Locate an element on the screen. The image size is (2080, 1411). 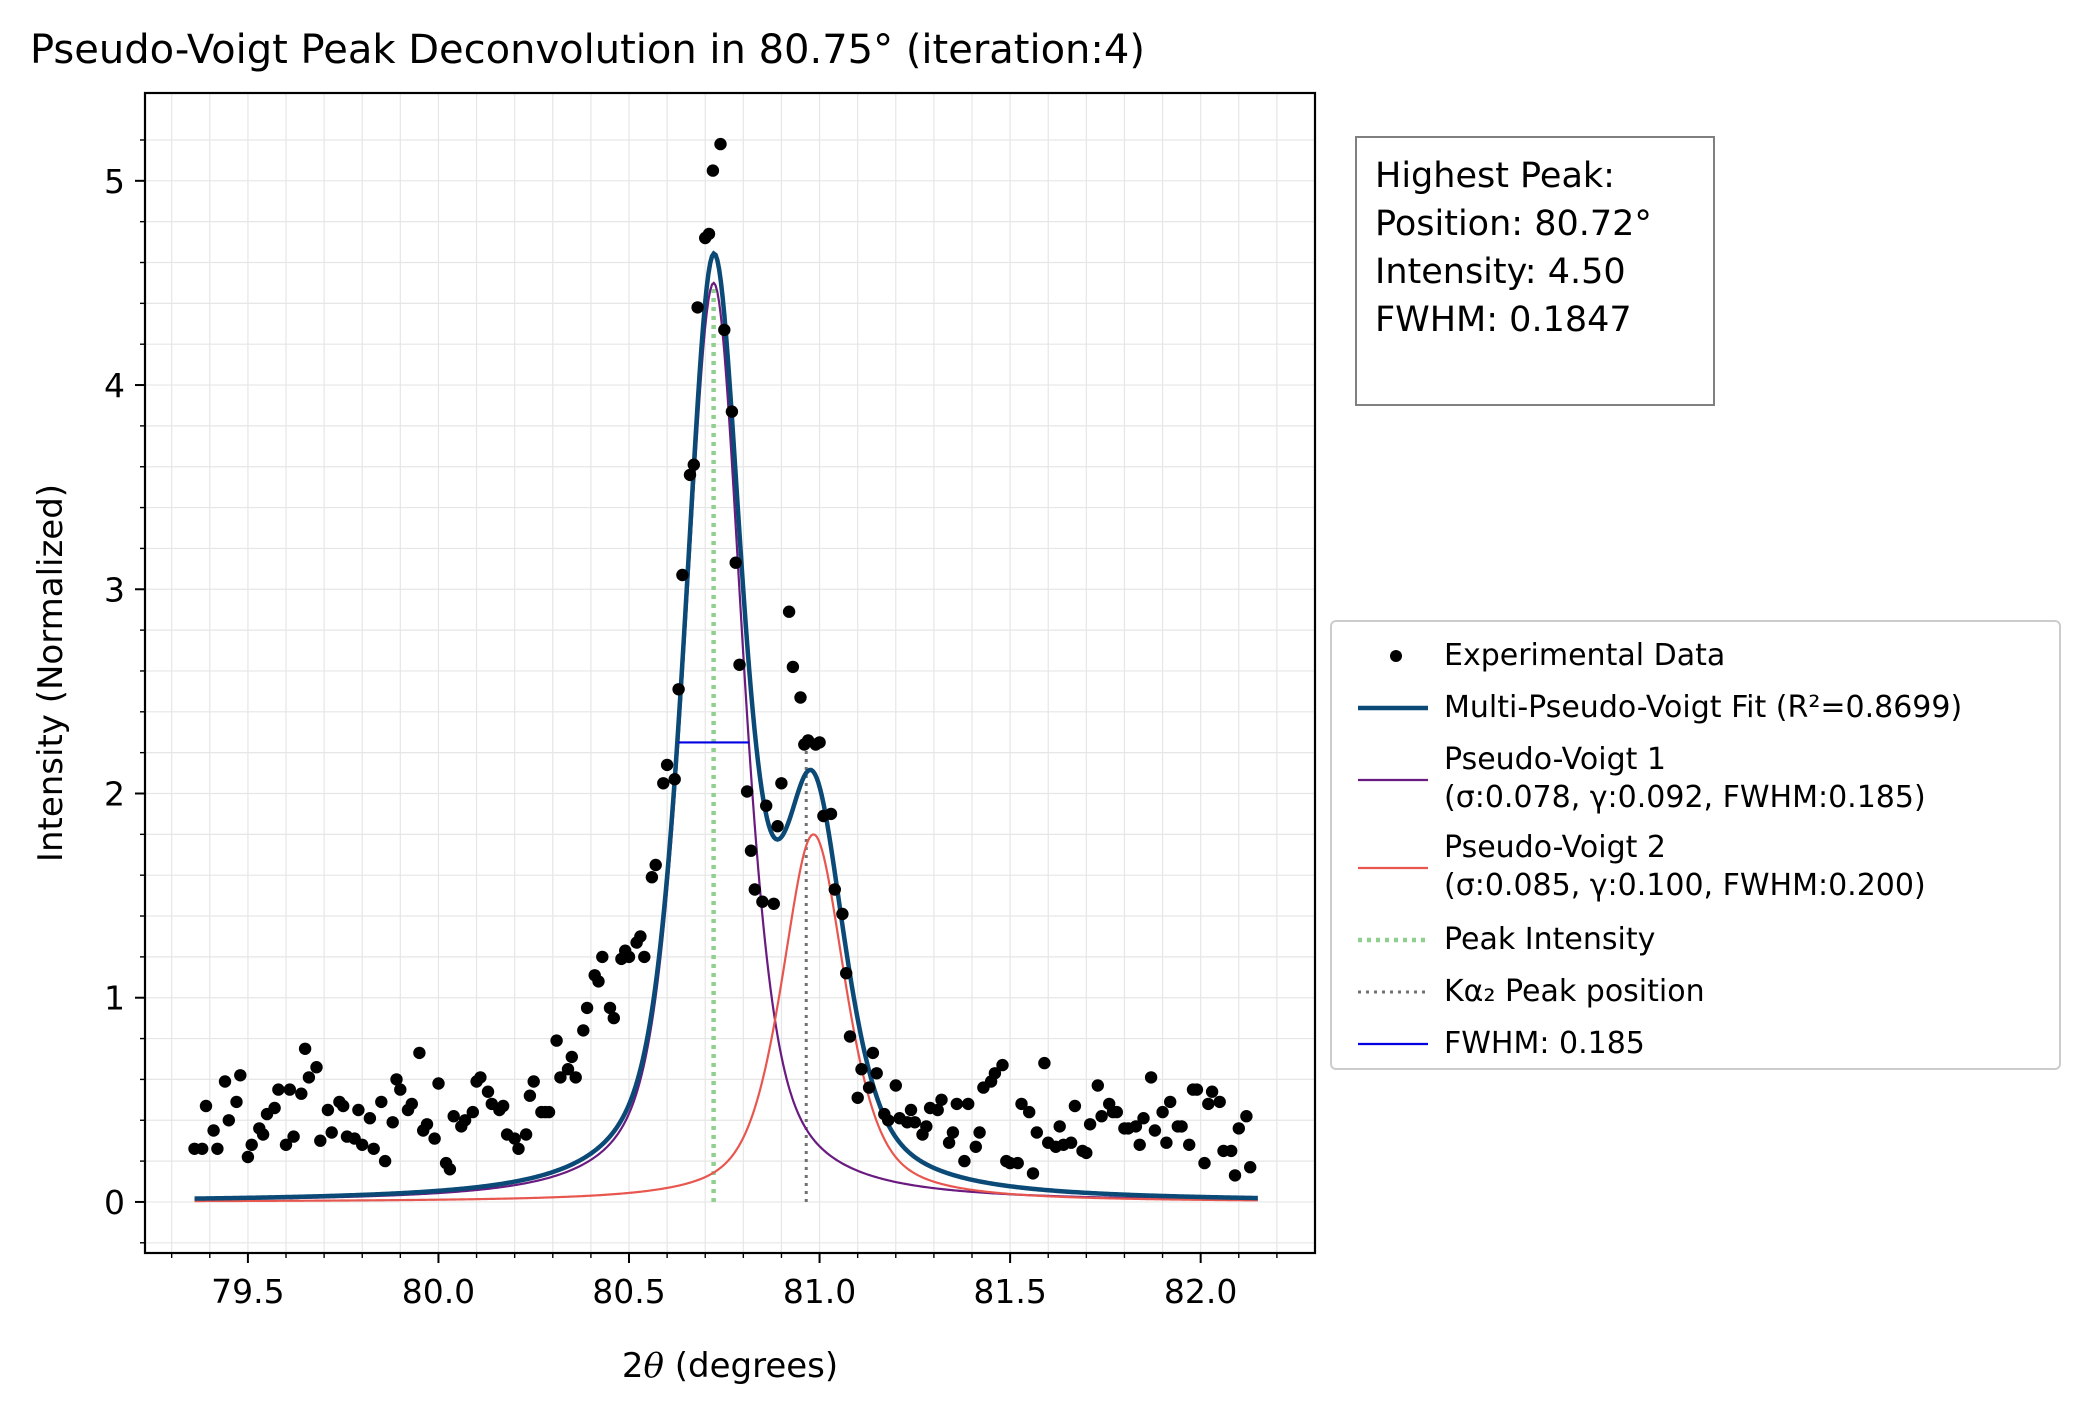
legend-label: Kα₂ Peak position is located at coordinates (1574, 991).